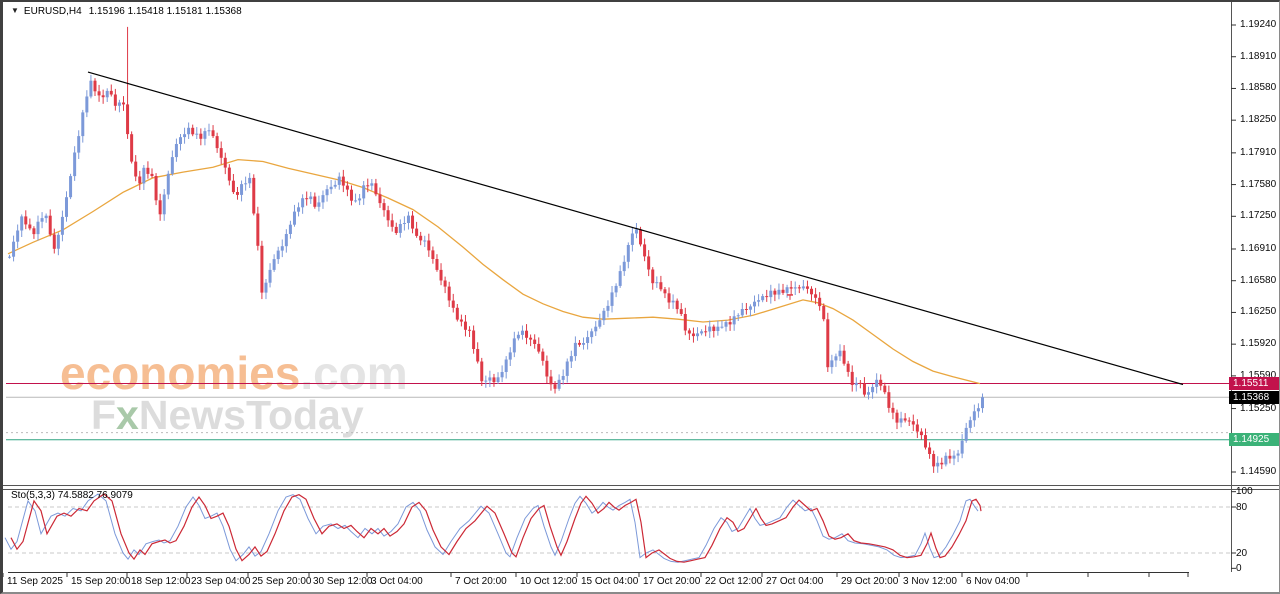 This screenshot has height=594, width=1280. I want to click on price-axis-label: 1.16250, so click(1258, 312).